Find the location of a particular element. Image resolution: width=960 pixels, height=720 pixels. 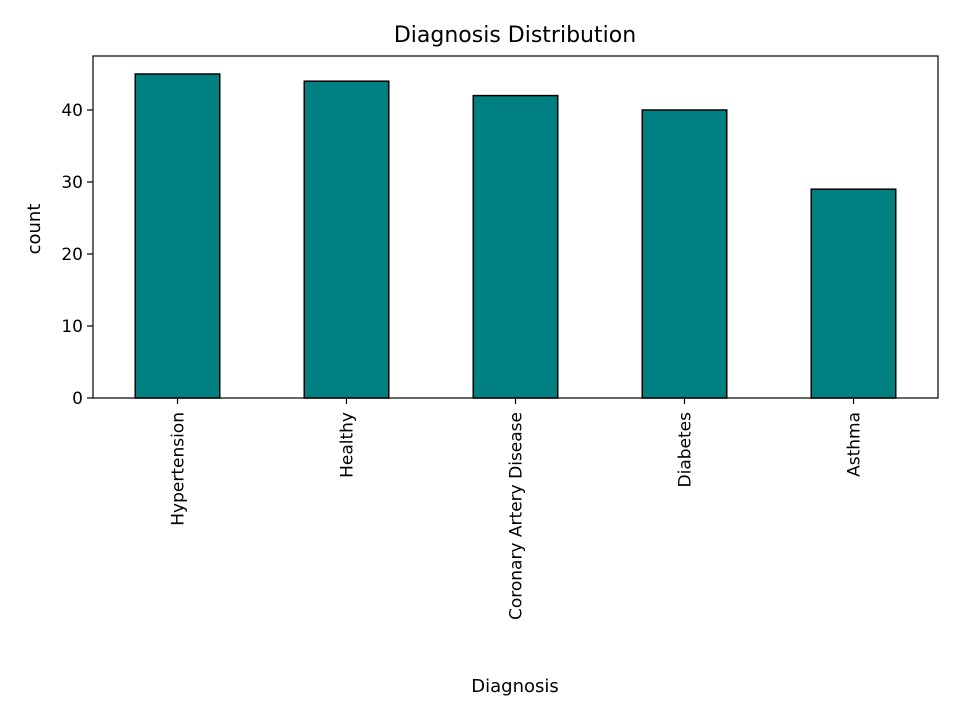

bar-healthy is located at coordinates (346, 239).